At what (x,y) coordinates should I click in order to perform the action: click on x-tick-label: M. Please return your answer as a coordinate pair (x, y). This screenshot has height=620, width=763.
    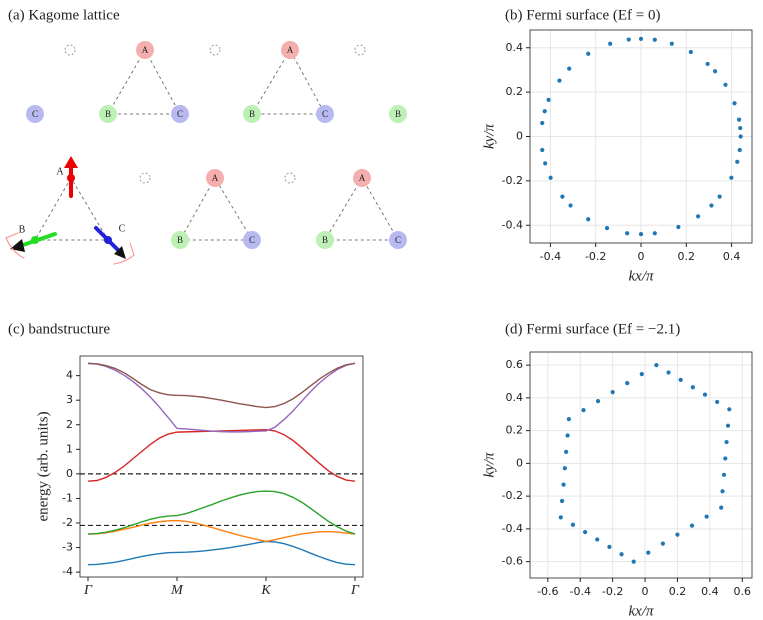
    Looking at the image, I should click on (177, 590).